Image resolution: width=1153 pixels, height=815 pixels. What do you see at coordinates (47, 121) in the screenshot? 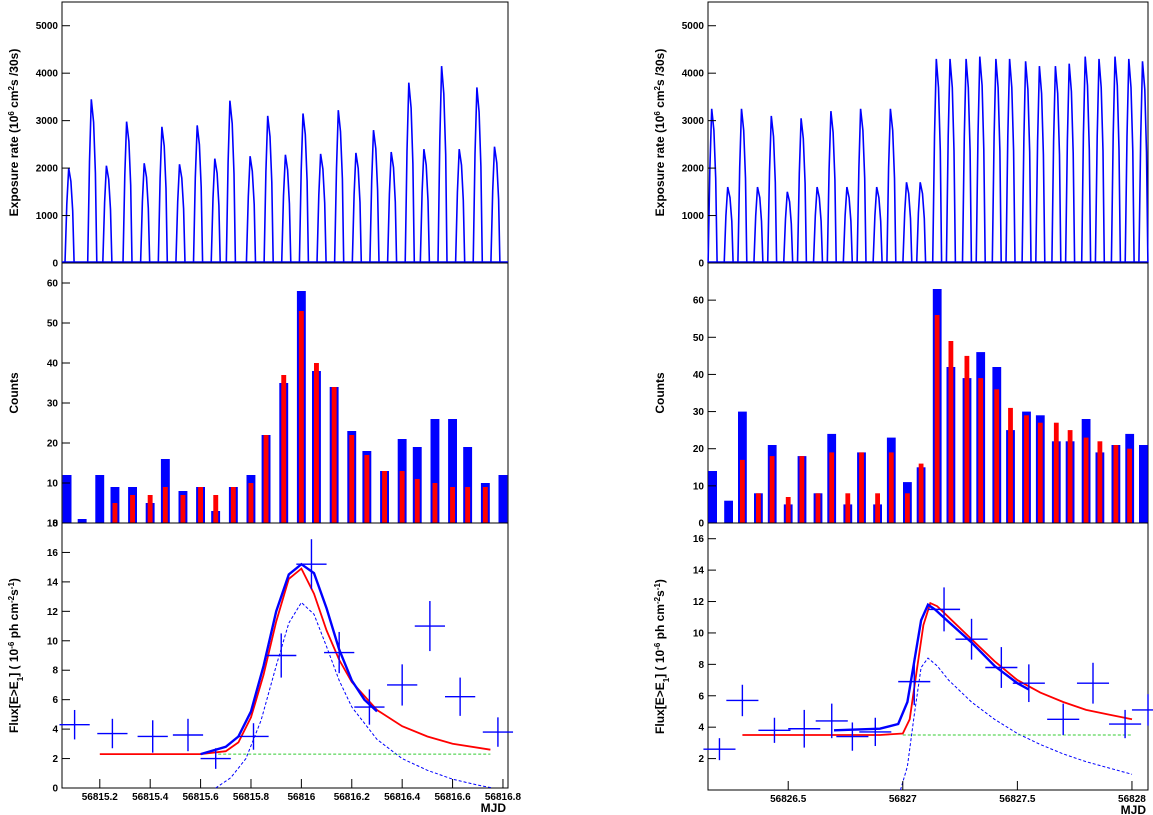
I see `left-top-ytick-label: 3000` at bounding box center [47, 121].